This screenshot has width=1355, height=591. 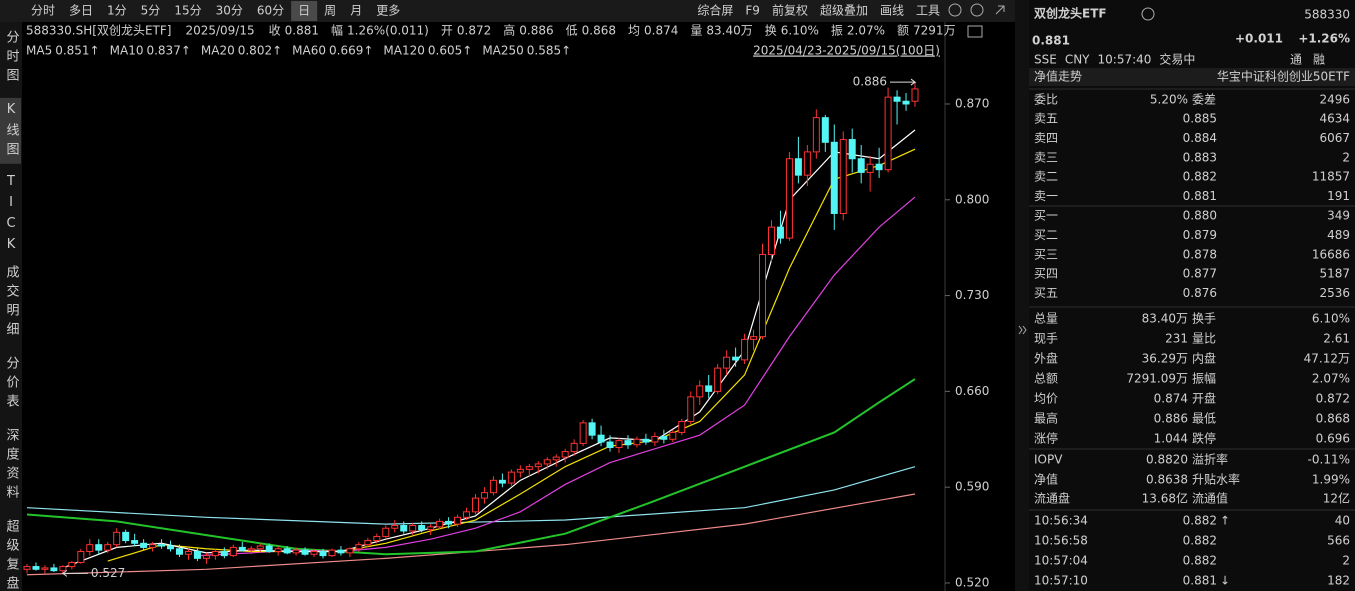 I want to click on side-tab: 成交明细, so click(x=12, y=303).